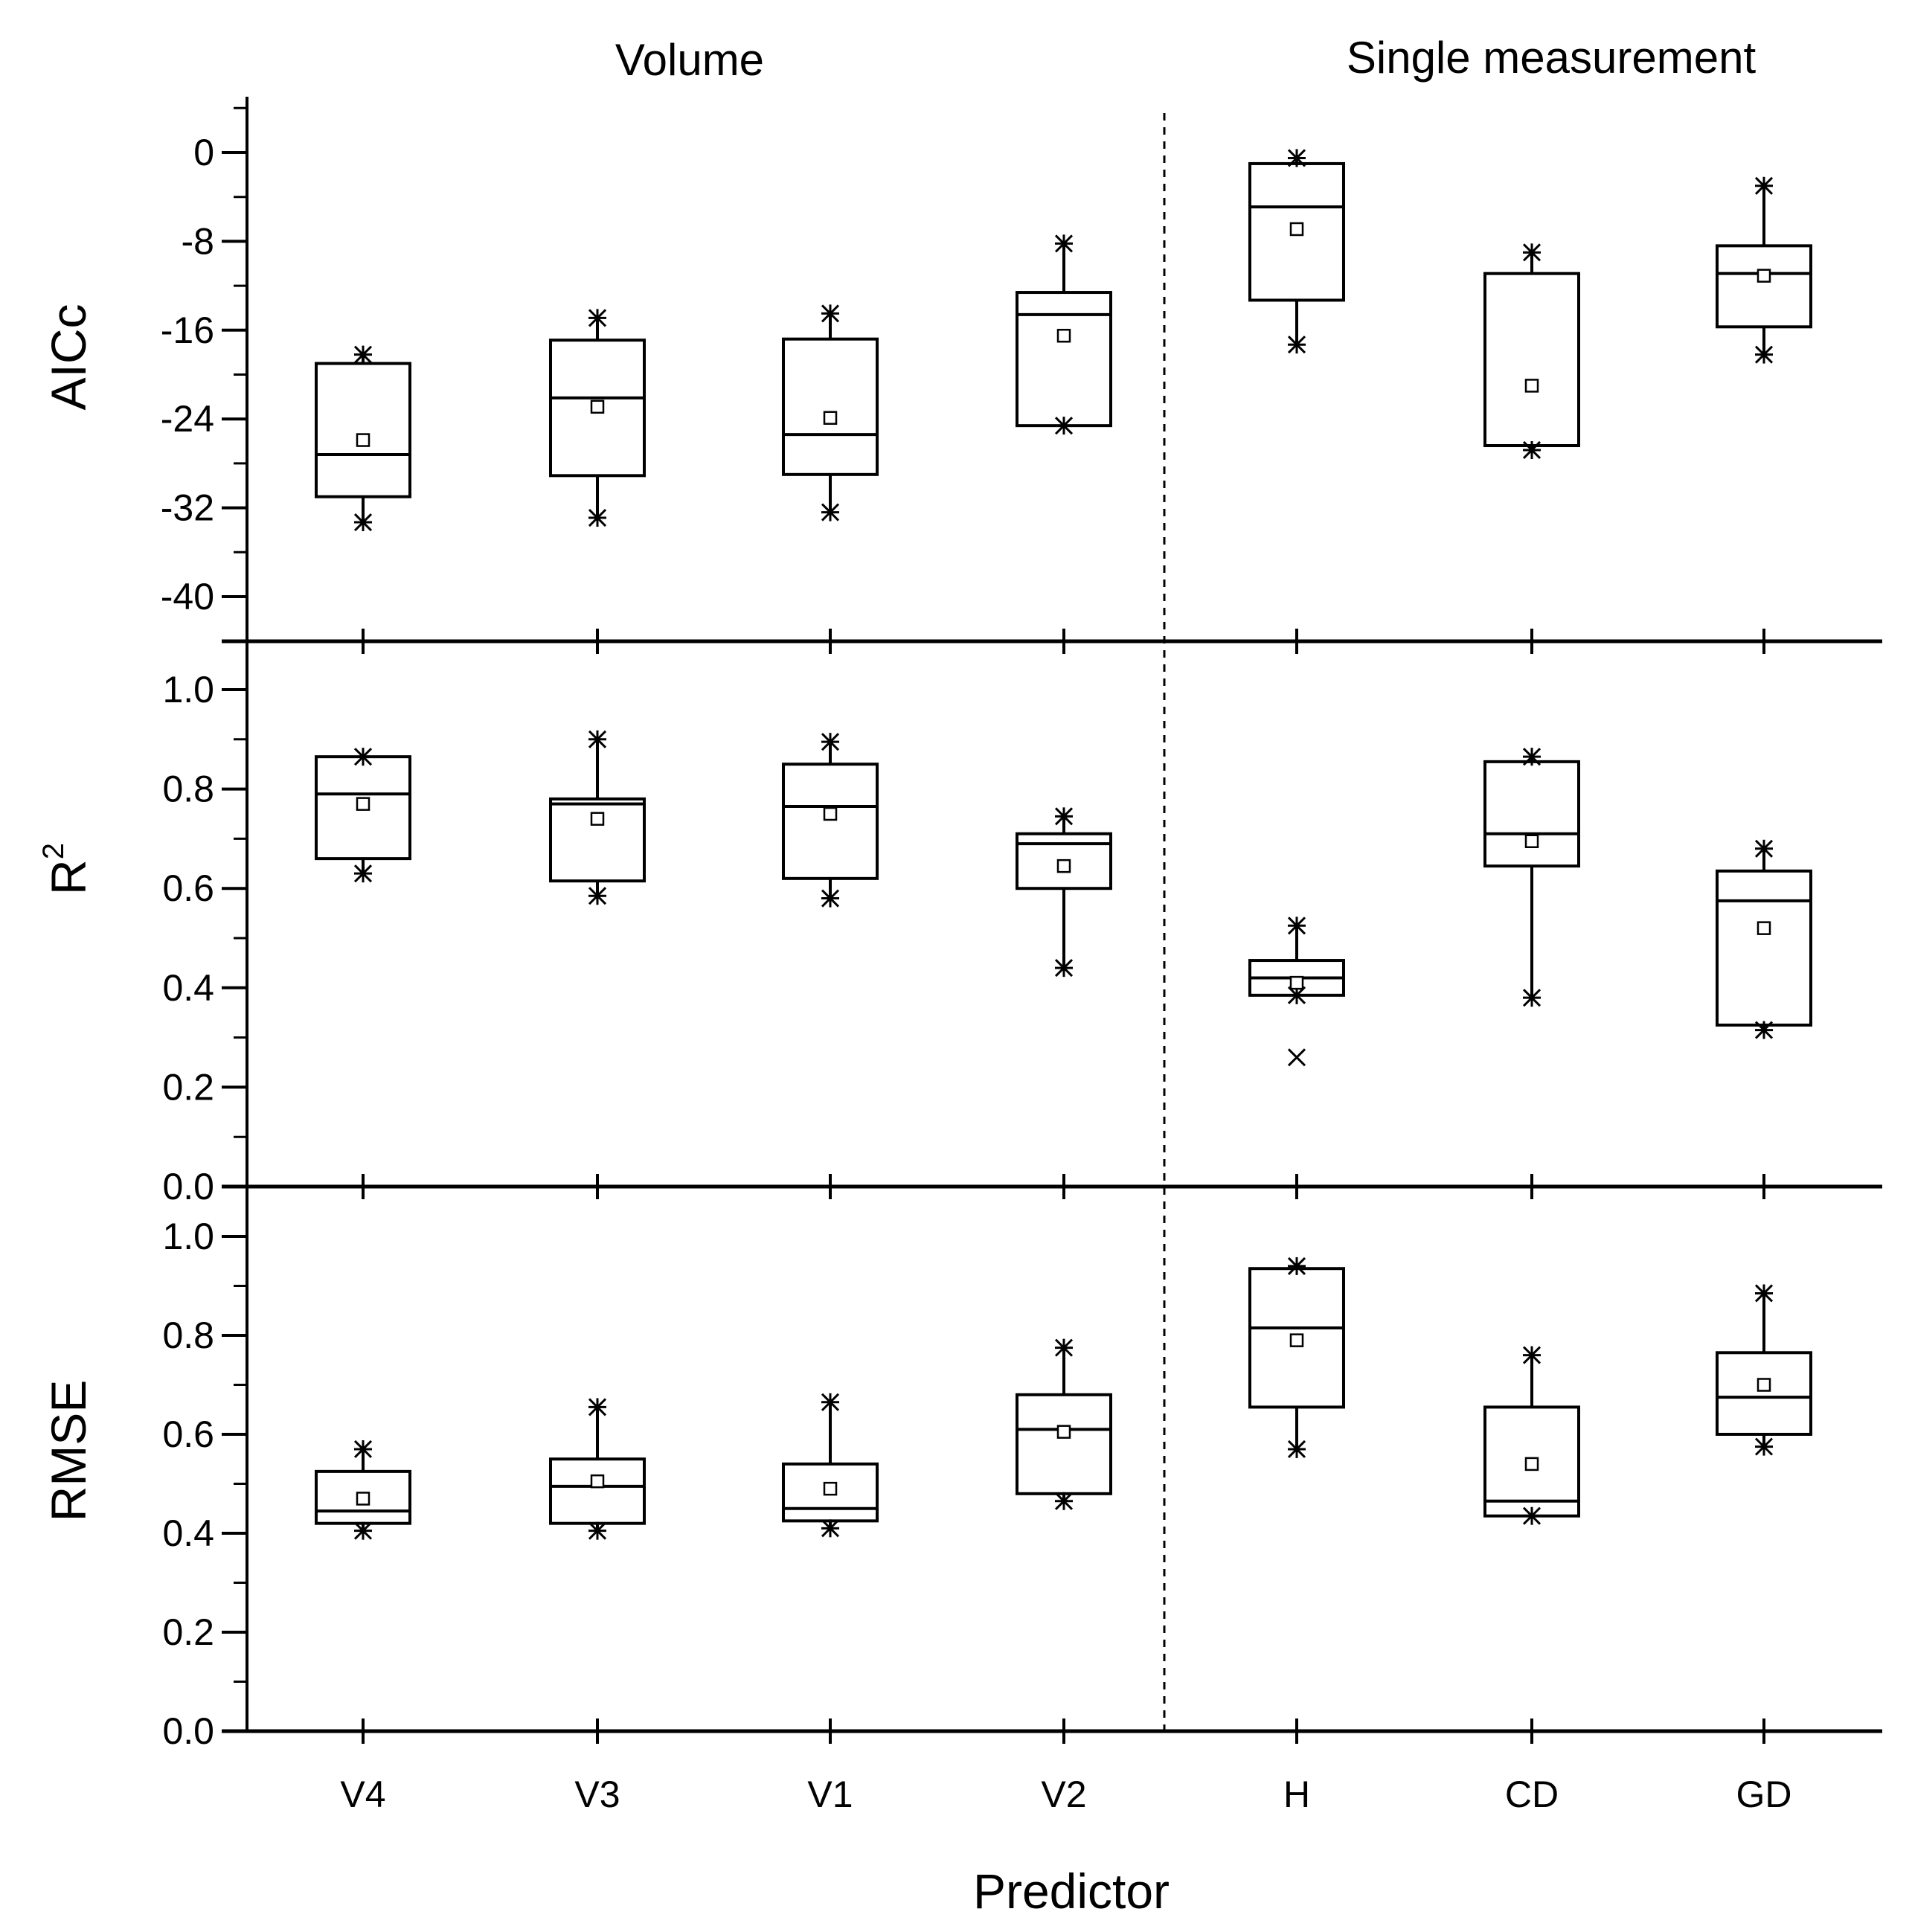 Image resolution: width=1912 pixels, height=1932 pixels. Describe the element at coordinates (1764, 276) in the screenshot. I see `mean-marker-aicc-GD` at that location.